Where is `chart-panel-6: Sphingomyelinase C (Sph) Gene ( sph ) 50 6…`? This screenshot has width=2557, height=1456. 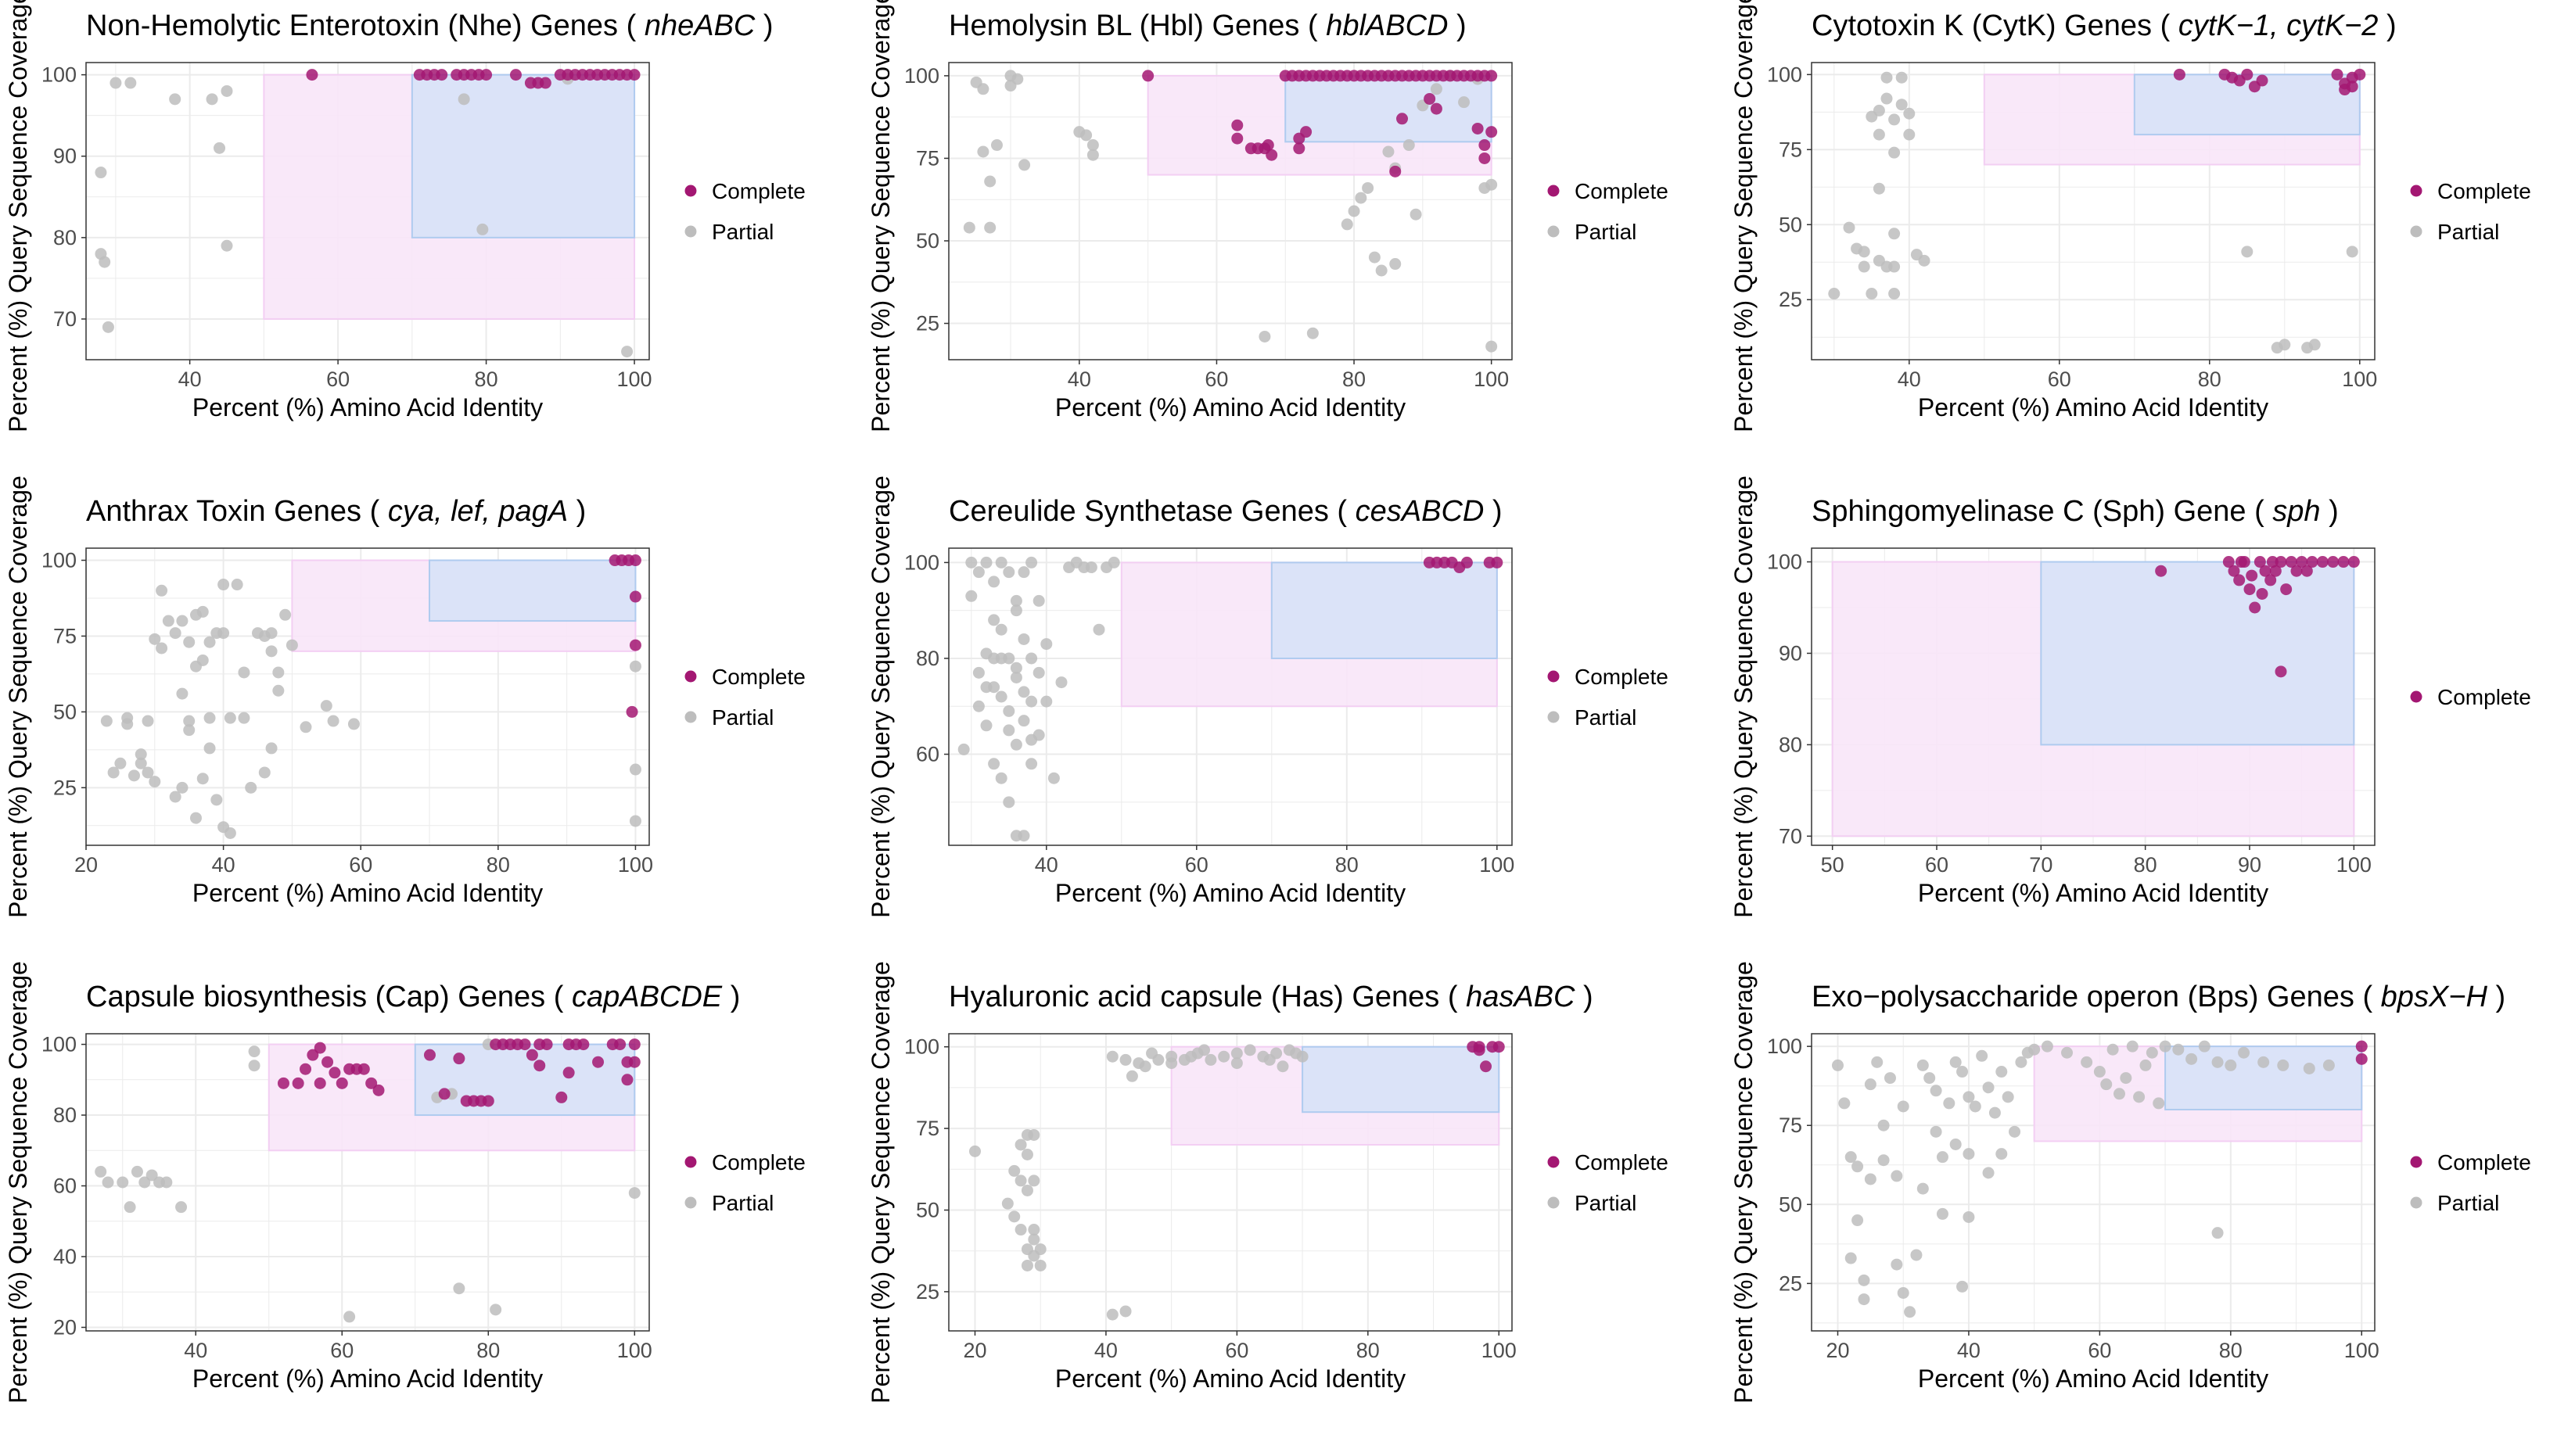 chart-panel-6: Sphingomyelinase C (Sph) Gene ( sph ) 50 6… is located at coordinates (2141, 722).